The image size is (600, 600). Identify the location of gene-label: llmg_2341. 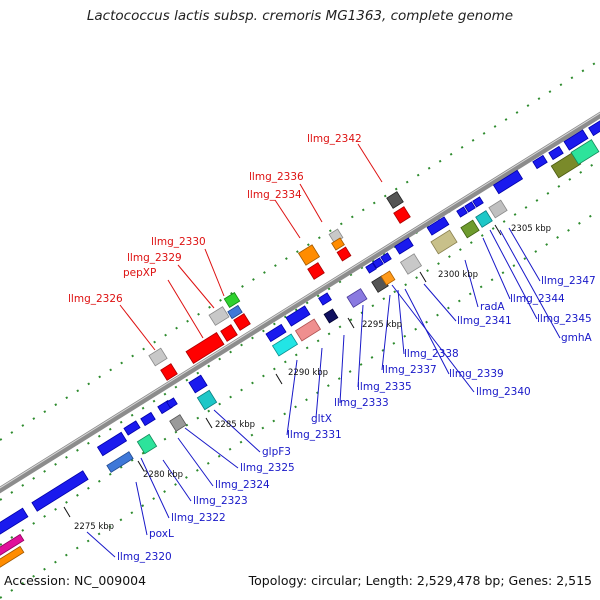
(484, 321).